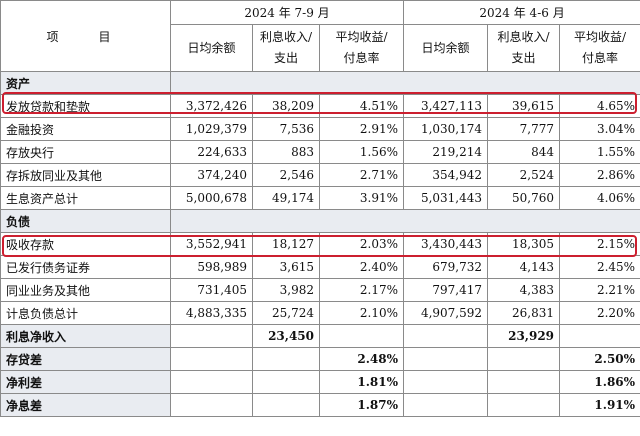  I want to click on assets-section-label: 资产, so click(85, 83).